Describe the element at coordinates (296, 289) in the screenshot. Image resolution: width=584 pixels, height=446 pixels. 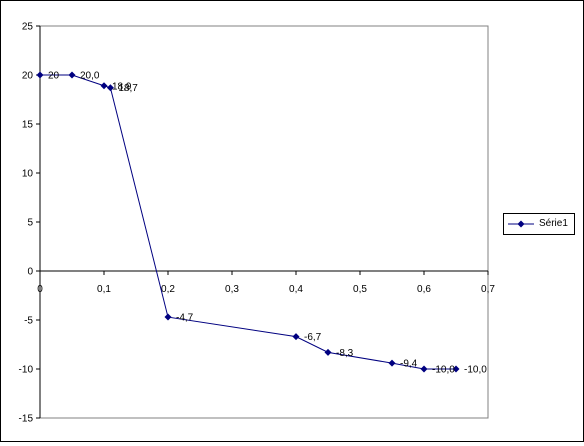
I see `x-tick-label: 0,4` at that location.